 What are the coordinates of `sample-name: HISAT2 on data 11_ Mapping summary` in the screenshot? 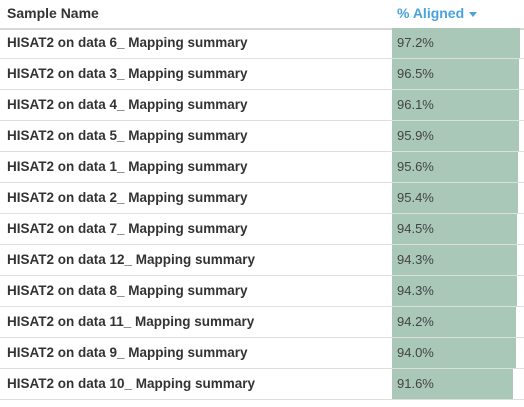 It's located at (131, 321).